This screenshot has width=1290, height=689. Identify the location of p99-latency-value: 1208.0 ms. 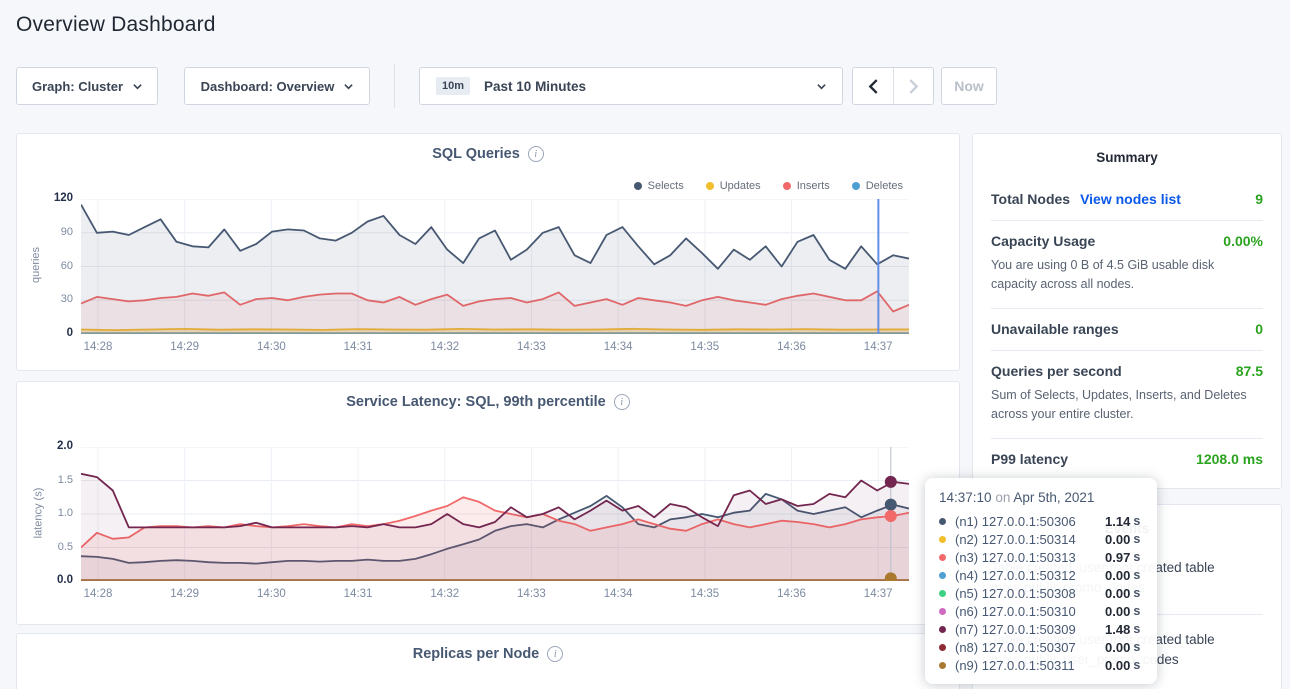
(1229, 458).